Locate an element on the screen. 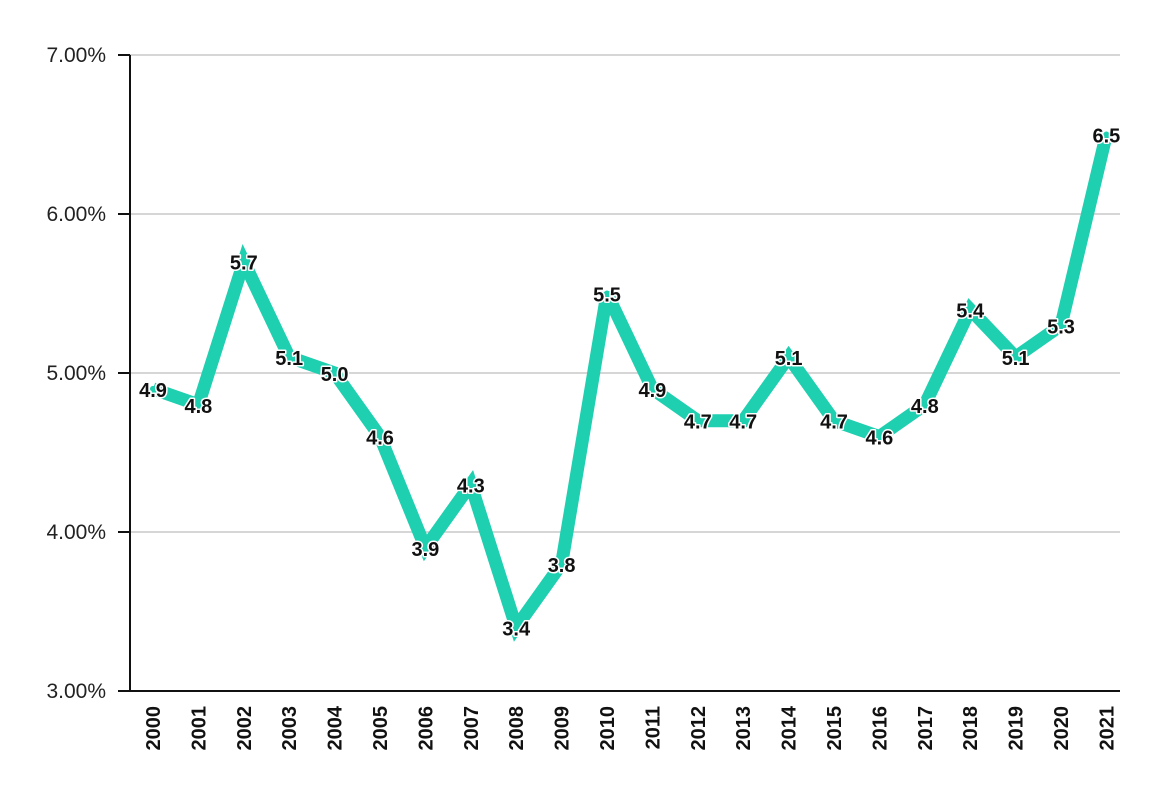 This screenshot has width=1160, height=806. data-label: 5.7 is located at coordinates (244, 264).